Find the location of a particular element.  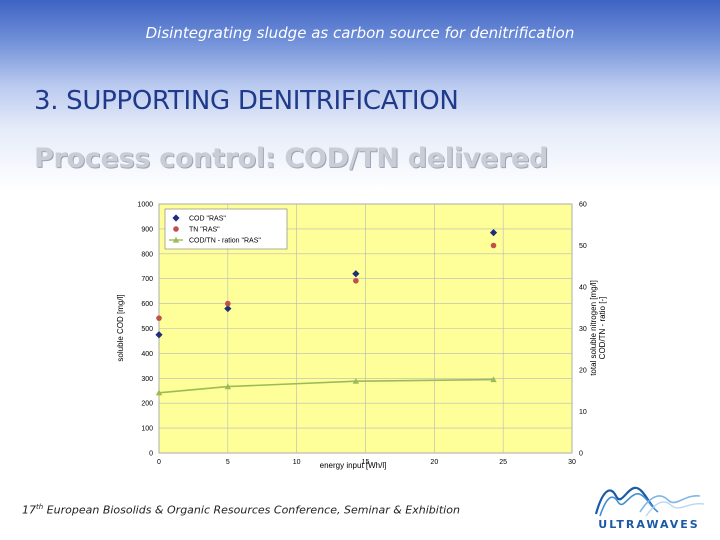

y-left-tick-label: 800 is located at coordinates (147, 254).